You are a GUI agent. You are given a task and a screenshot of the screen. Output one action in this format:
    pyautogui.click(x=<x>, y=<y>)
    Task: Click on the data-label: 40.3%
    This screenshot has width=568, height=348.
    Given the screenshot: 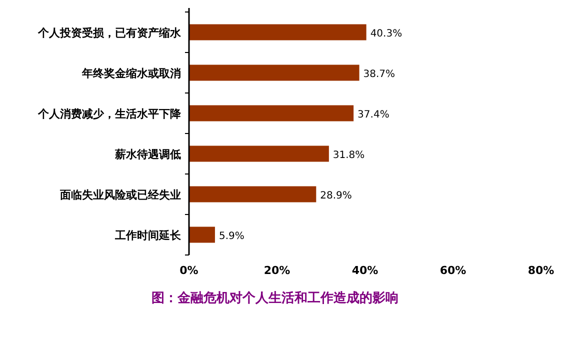 What is the action you would take?
    pyautogui.click(x=386, y=34)
    